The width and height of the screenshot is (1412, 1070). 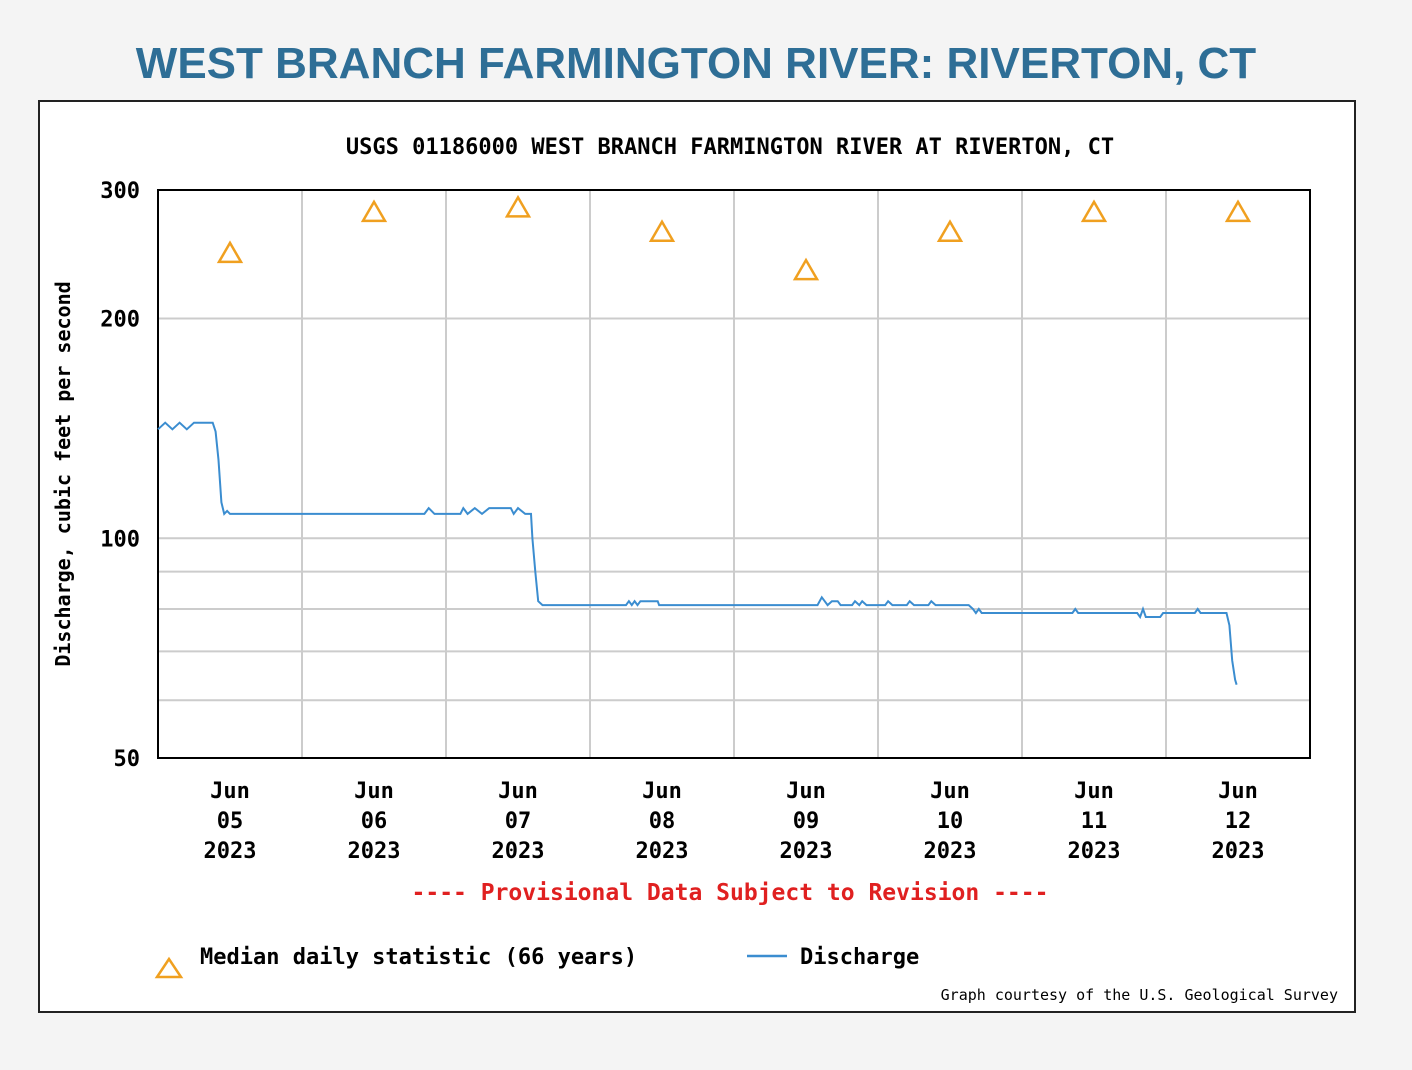 I want to click on x-tick-label: Jun 11 2023, so click(x=1094, y=821).